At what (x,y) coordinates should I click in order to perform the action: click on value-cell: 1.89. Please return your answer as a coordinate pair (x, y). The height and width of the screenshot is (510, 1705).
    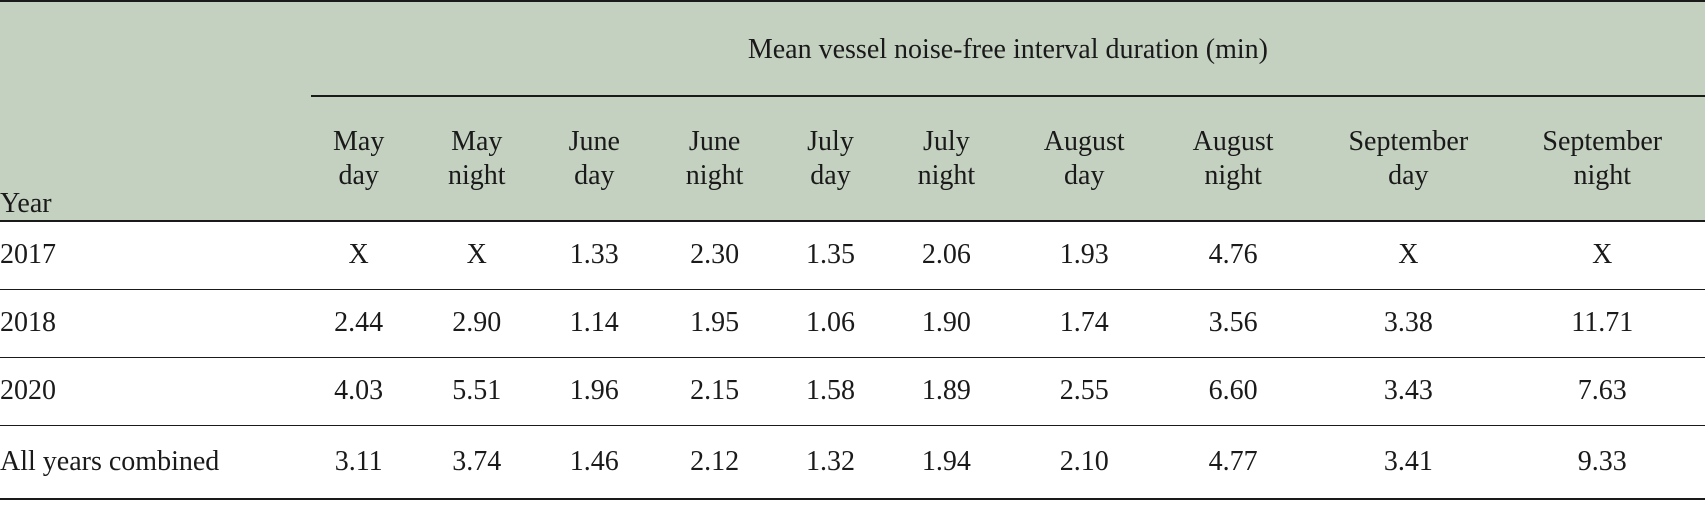
    Looking at the image, I should click on (946, 390).